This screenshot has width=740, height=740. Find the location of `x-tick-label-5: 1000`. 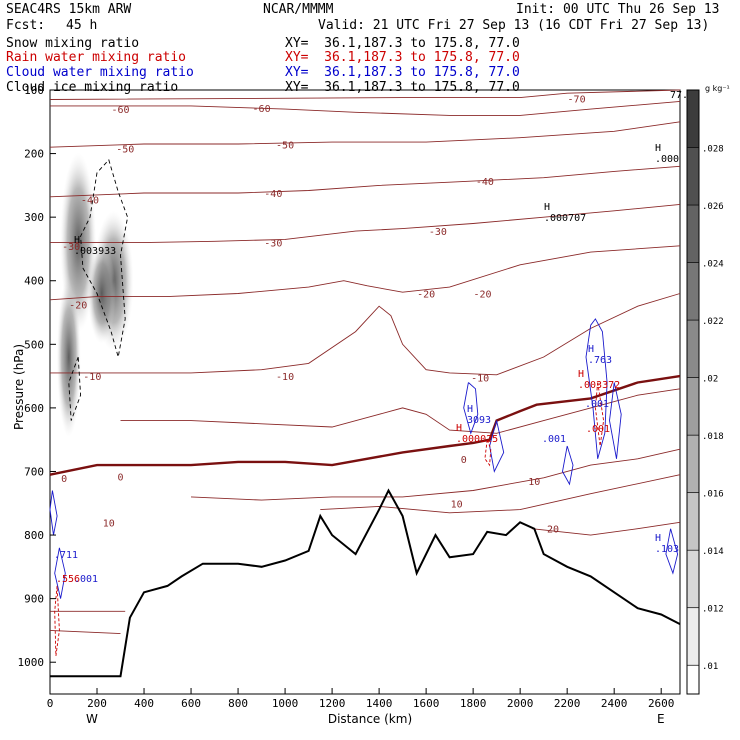

x-tick-label-5: 1000 is located at coordinates (285, 703).